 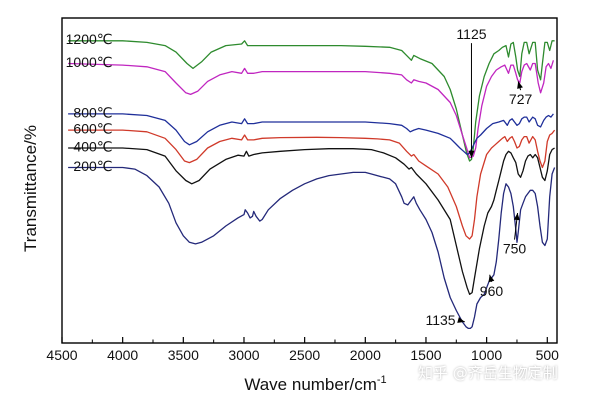 I want to click on x-tick-label: 4500, so click(x=61, y=355).